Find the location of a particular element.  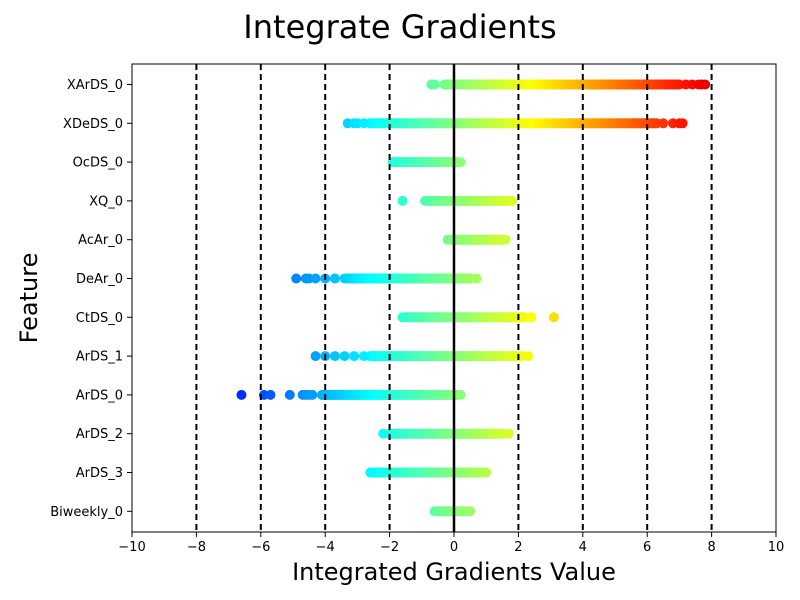

y-tick-label: Biweekly_0 is located at coordinates (86, 512).